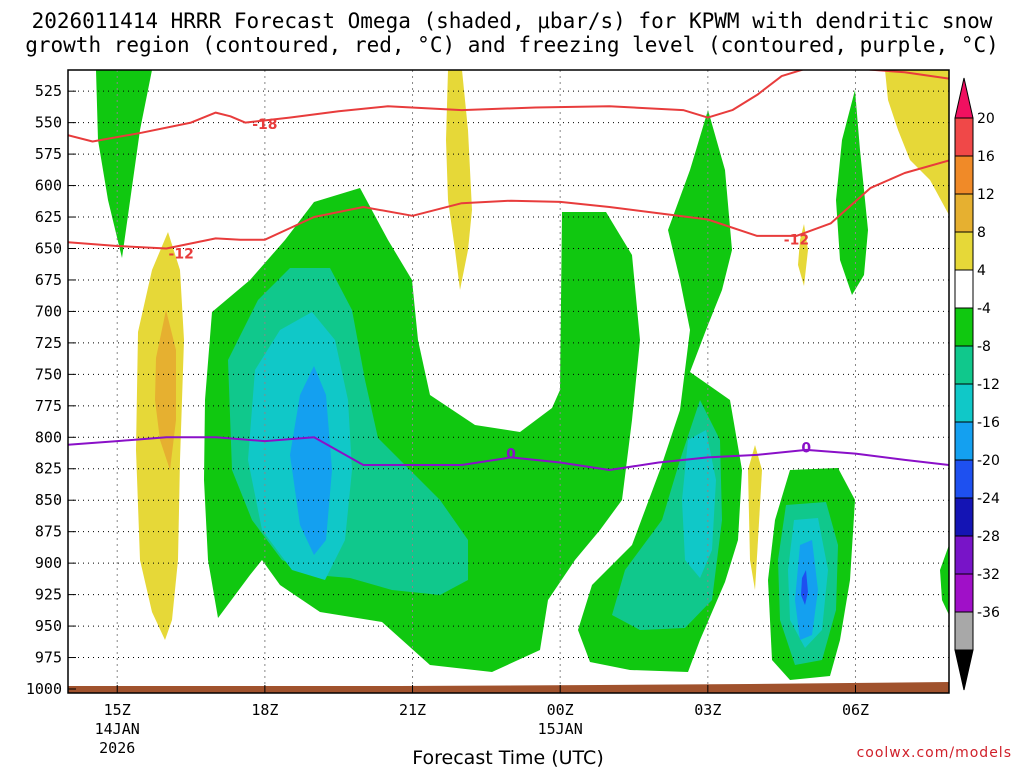 This screenshot has width=1024, height=773. I want to click on omega-region-blue, so click(311, 460).